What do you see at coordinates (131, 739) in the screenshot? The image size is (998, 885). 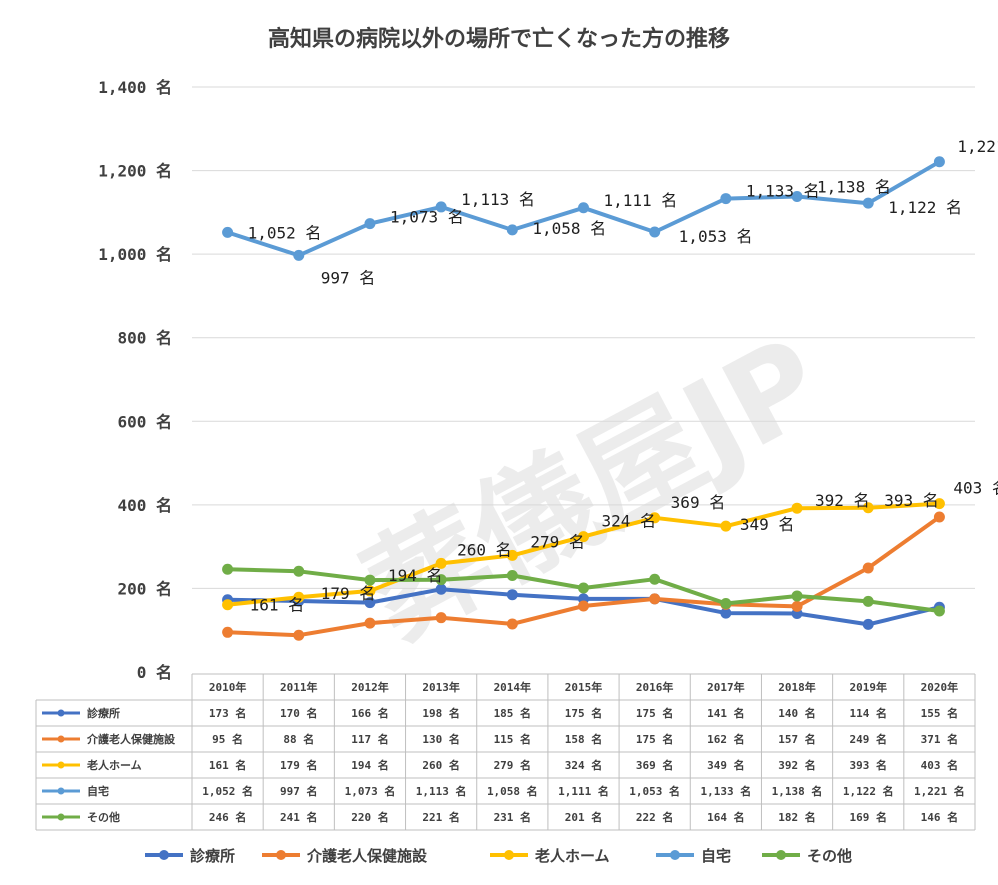 I see `table-row-label: 介護老人保健施設` at bounding box center [131, 739].